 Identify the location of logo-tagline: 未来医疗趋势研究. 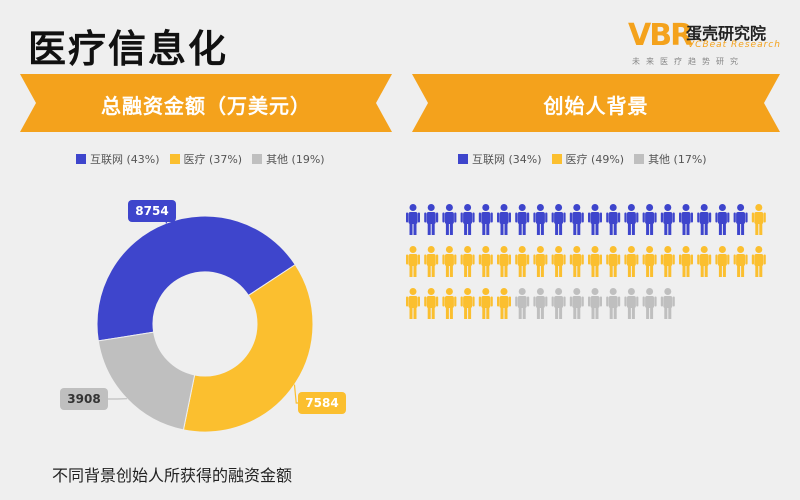
(688, 61).